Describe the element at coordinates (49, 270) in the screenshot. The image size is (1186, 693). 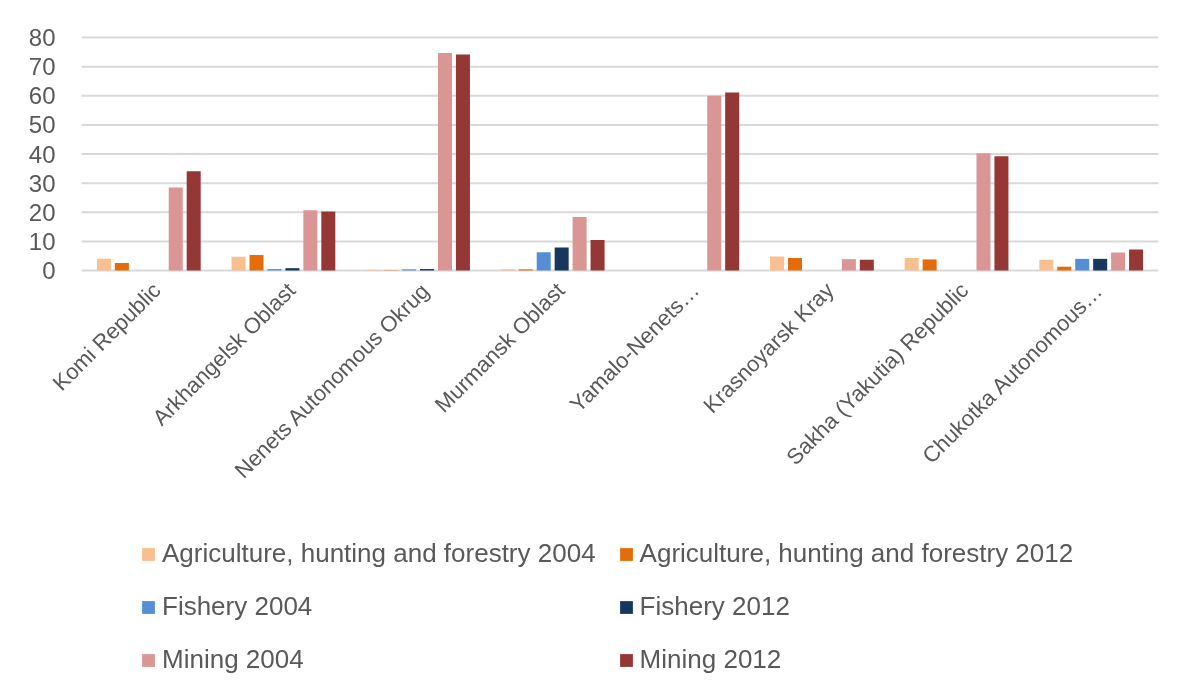
I see `y-tick-label: 0` at that location.